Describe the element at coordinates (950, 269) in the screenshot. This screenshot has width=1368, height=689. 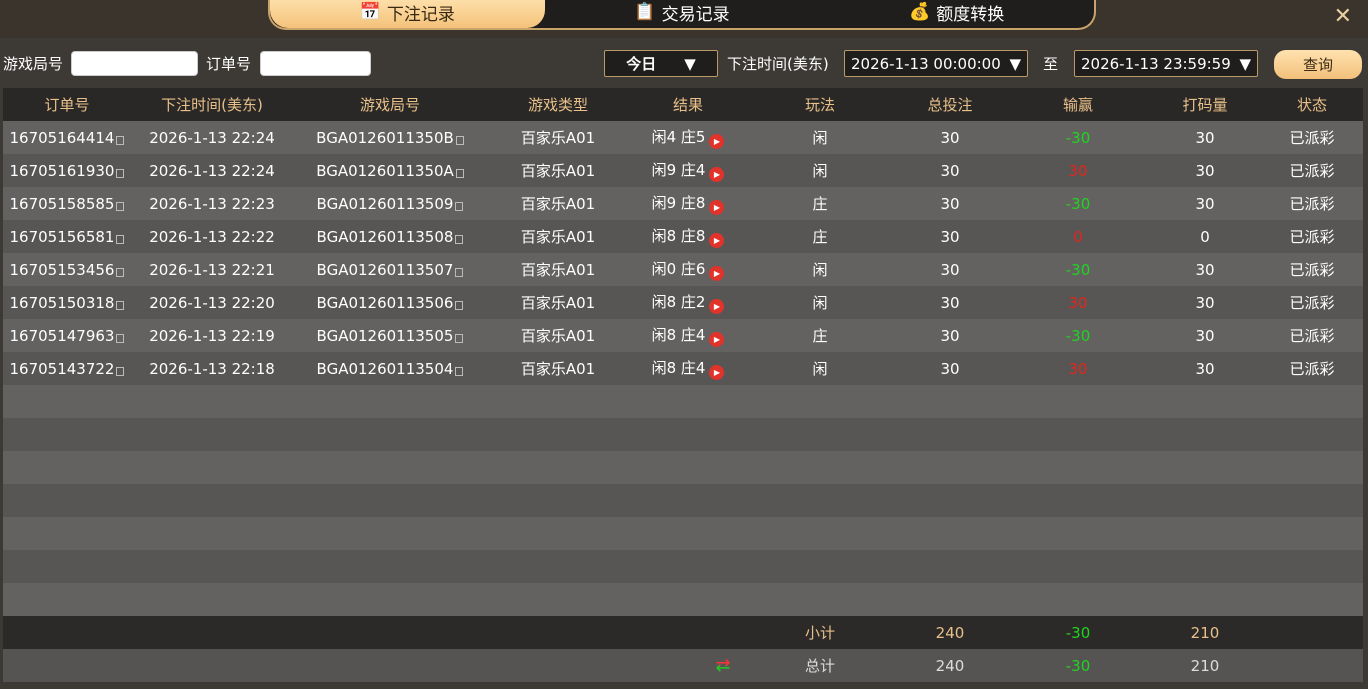
I see `cell-total-bet: 30` at that location.